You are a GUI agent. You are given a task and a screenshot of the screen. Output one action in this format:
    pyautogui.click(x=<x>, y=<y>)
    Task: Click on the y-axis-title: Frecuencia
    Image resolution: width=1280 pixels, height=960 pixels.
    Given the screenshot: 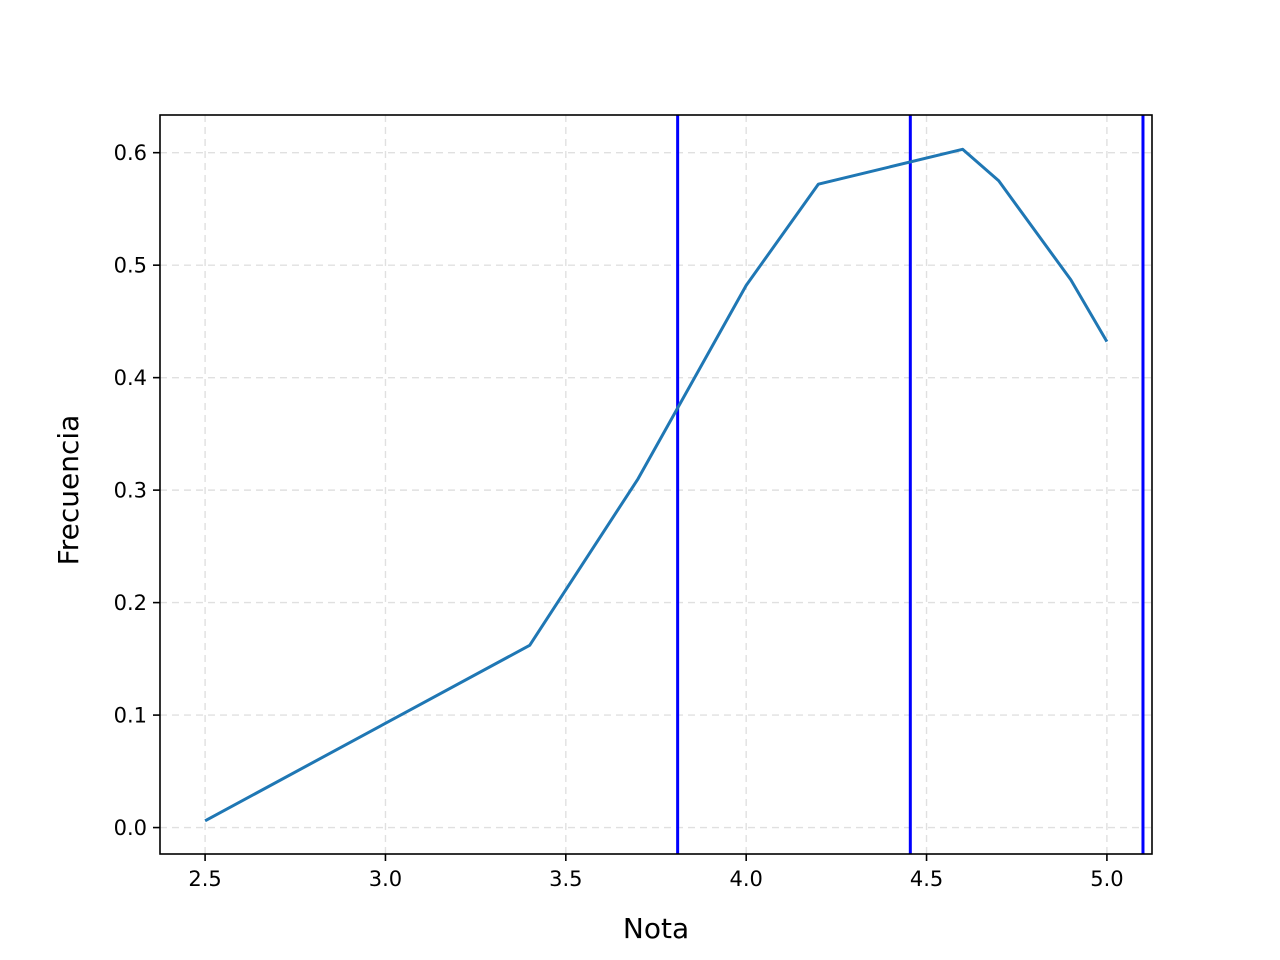 What is the action you would take?
    pyautogui.click(x=68, y=490)
    